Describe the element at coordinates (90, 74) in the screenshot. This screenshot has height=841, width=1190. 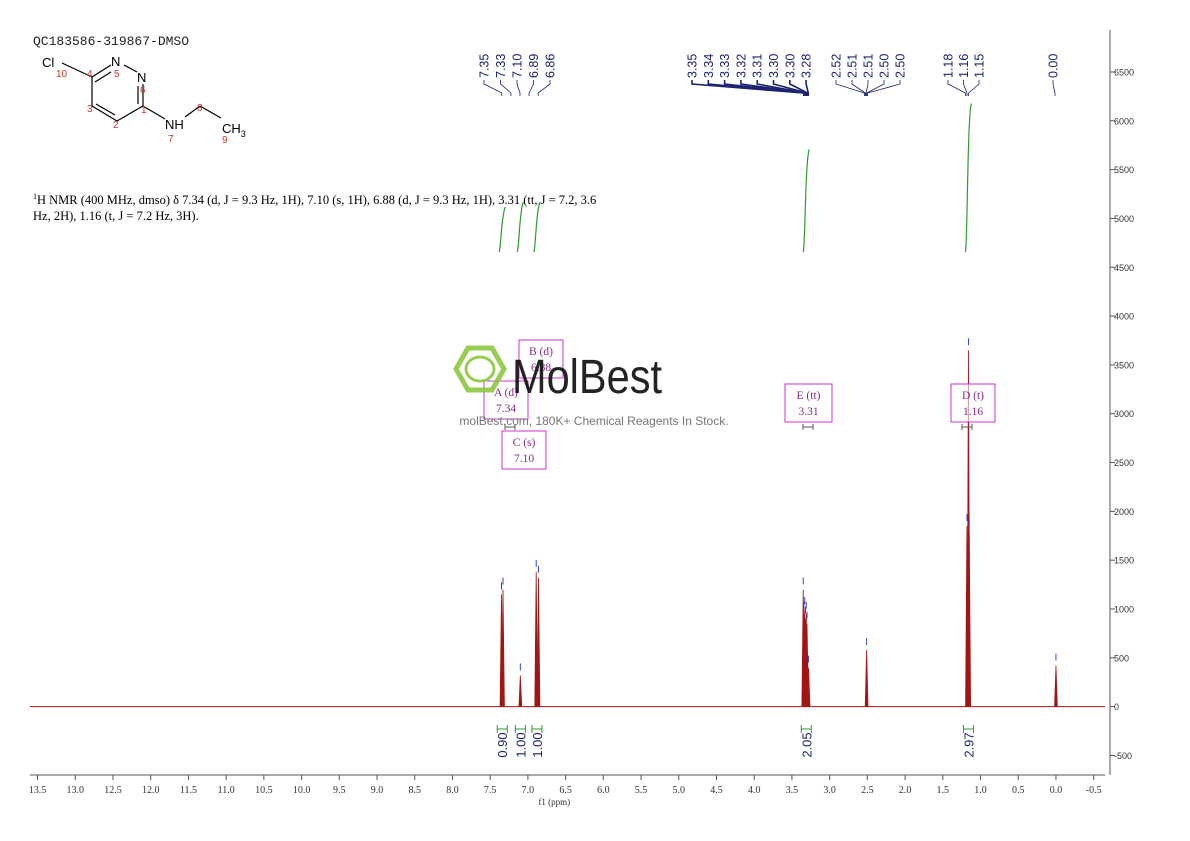
I see `atom-number: 4` at that location.